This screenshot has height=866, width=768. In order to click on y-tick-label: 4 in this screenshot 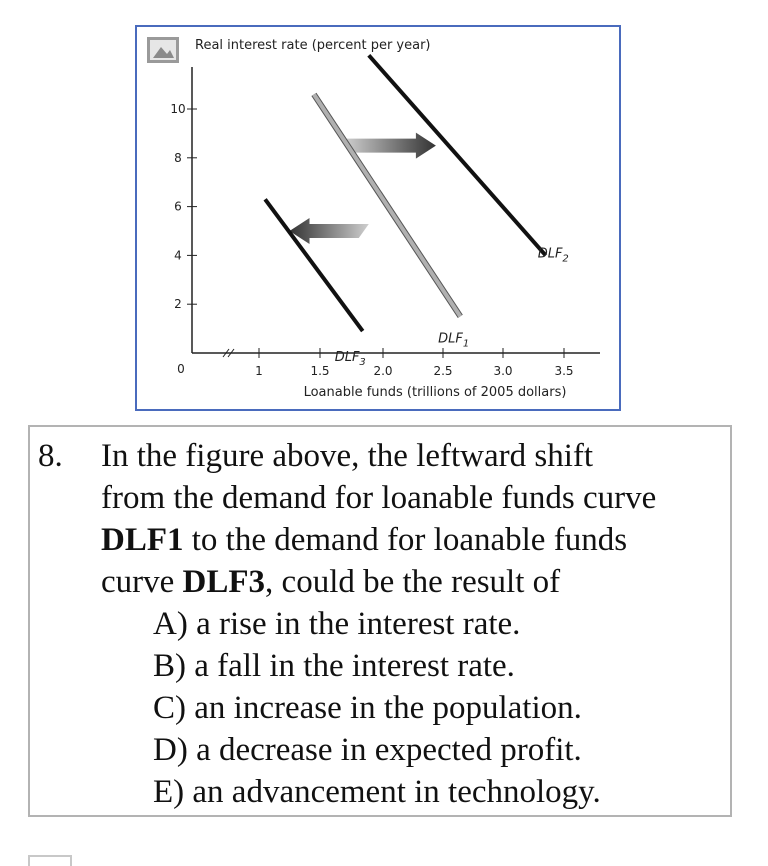, I will do `click(178, 255)`.